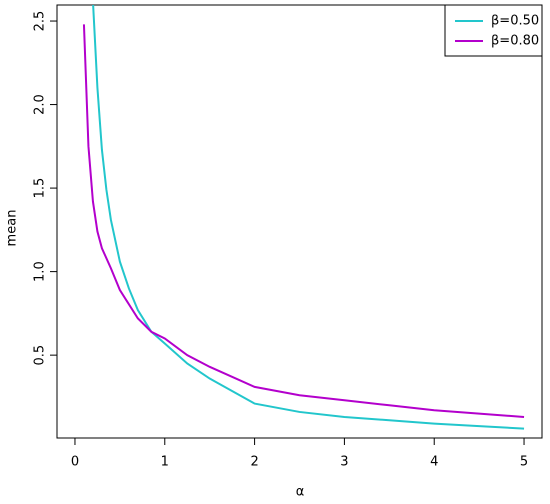 Image resolution: width=550 pixels, height=504 pixels. I want to click on legend-label: β=0.50, so click(515, 21).